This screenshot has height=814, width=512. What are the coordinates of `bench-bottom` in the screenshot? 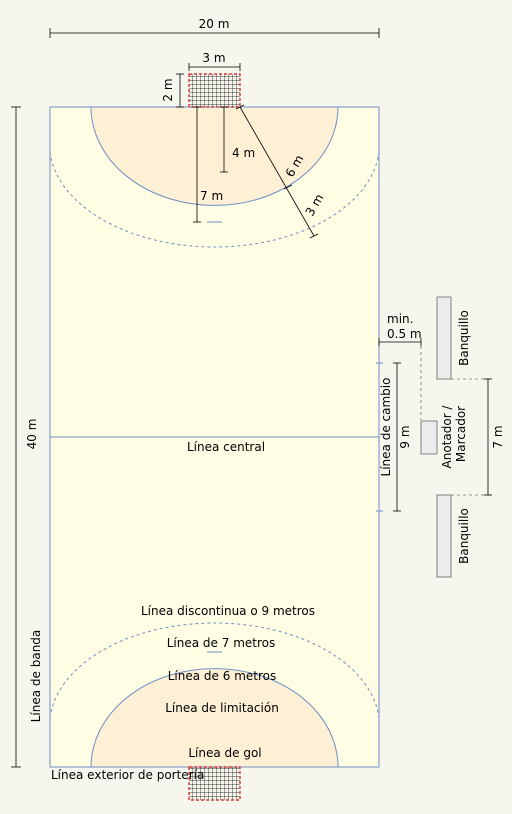 It's located at (444, 536).